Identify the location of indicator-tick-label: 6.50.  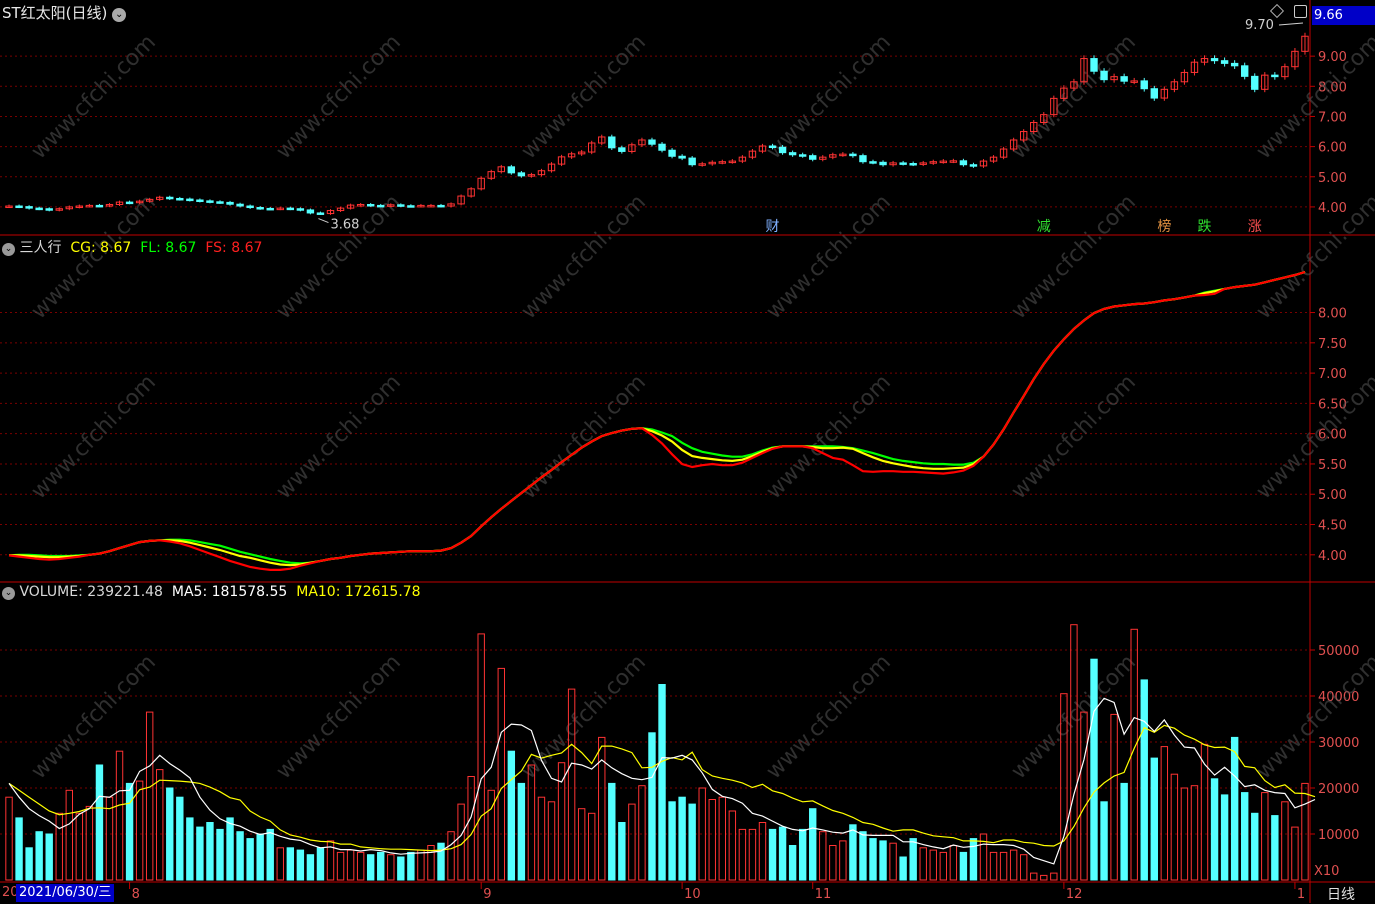
(1332, 404).